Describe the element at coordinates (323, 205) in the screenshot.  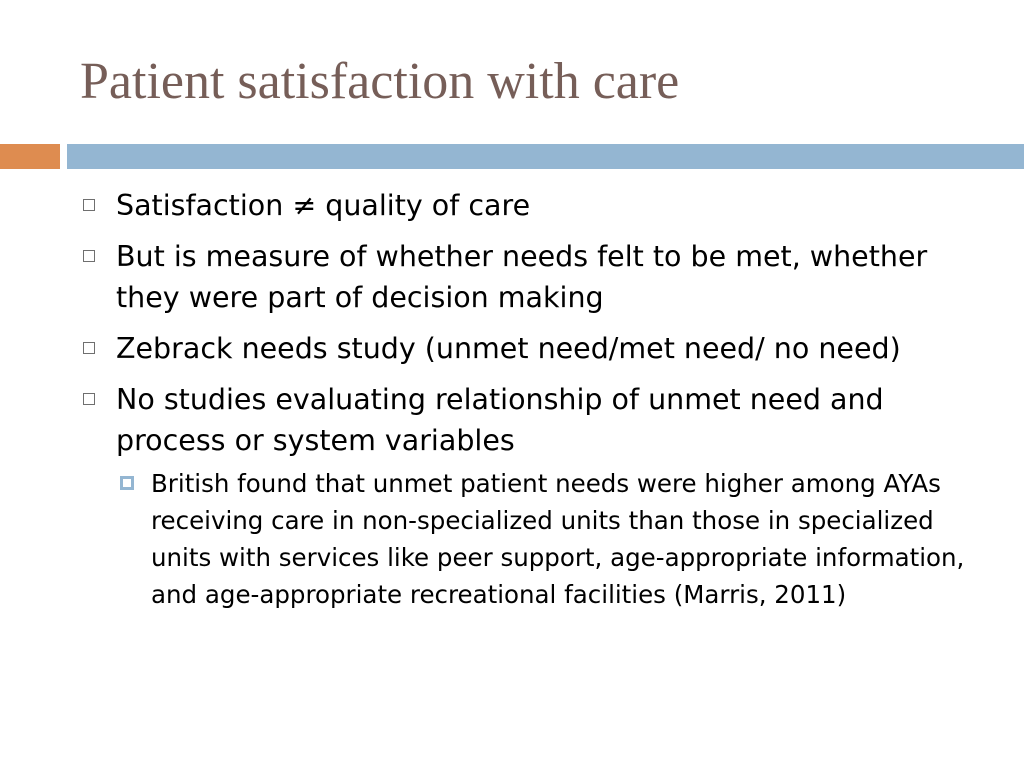
I see `bullet-text: Satisfaction ≠ quality of care` at that location.